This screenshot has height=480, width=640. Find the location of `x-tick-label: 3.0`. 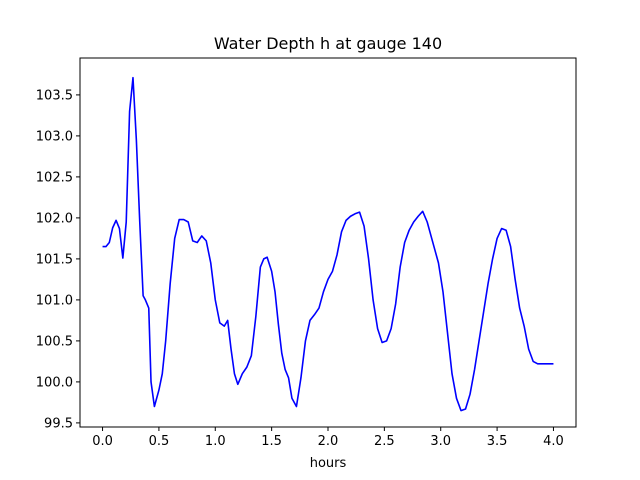

x-tick-label: 3.0 is located at coordinates (440, 441).